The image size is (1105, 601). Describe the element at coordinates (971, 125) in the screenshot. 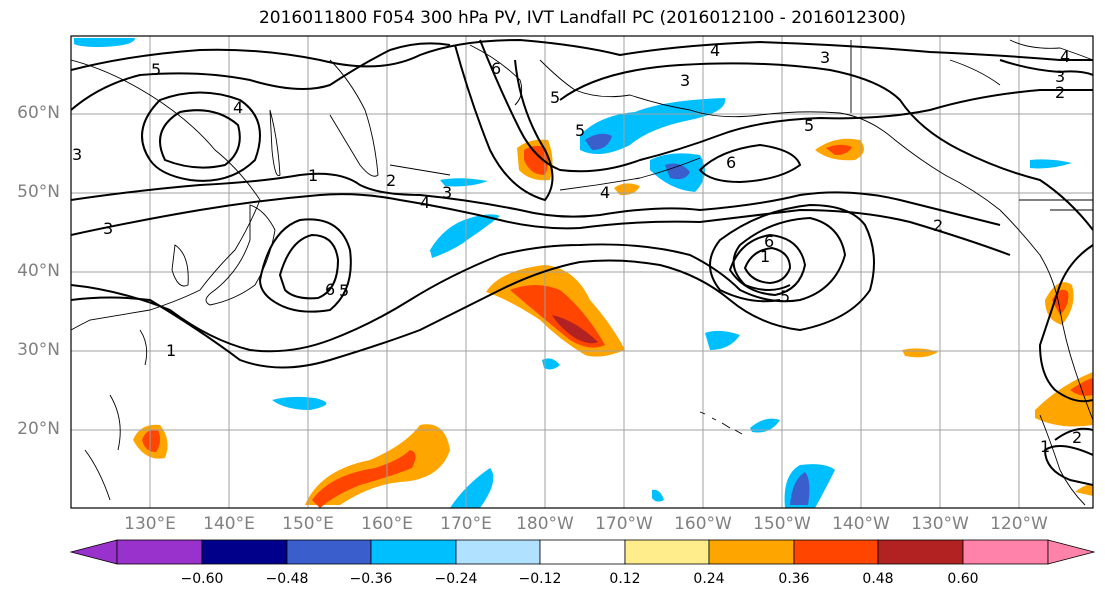

I see `coast-border` at that location.